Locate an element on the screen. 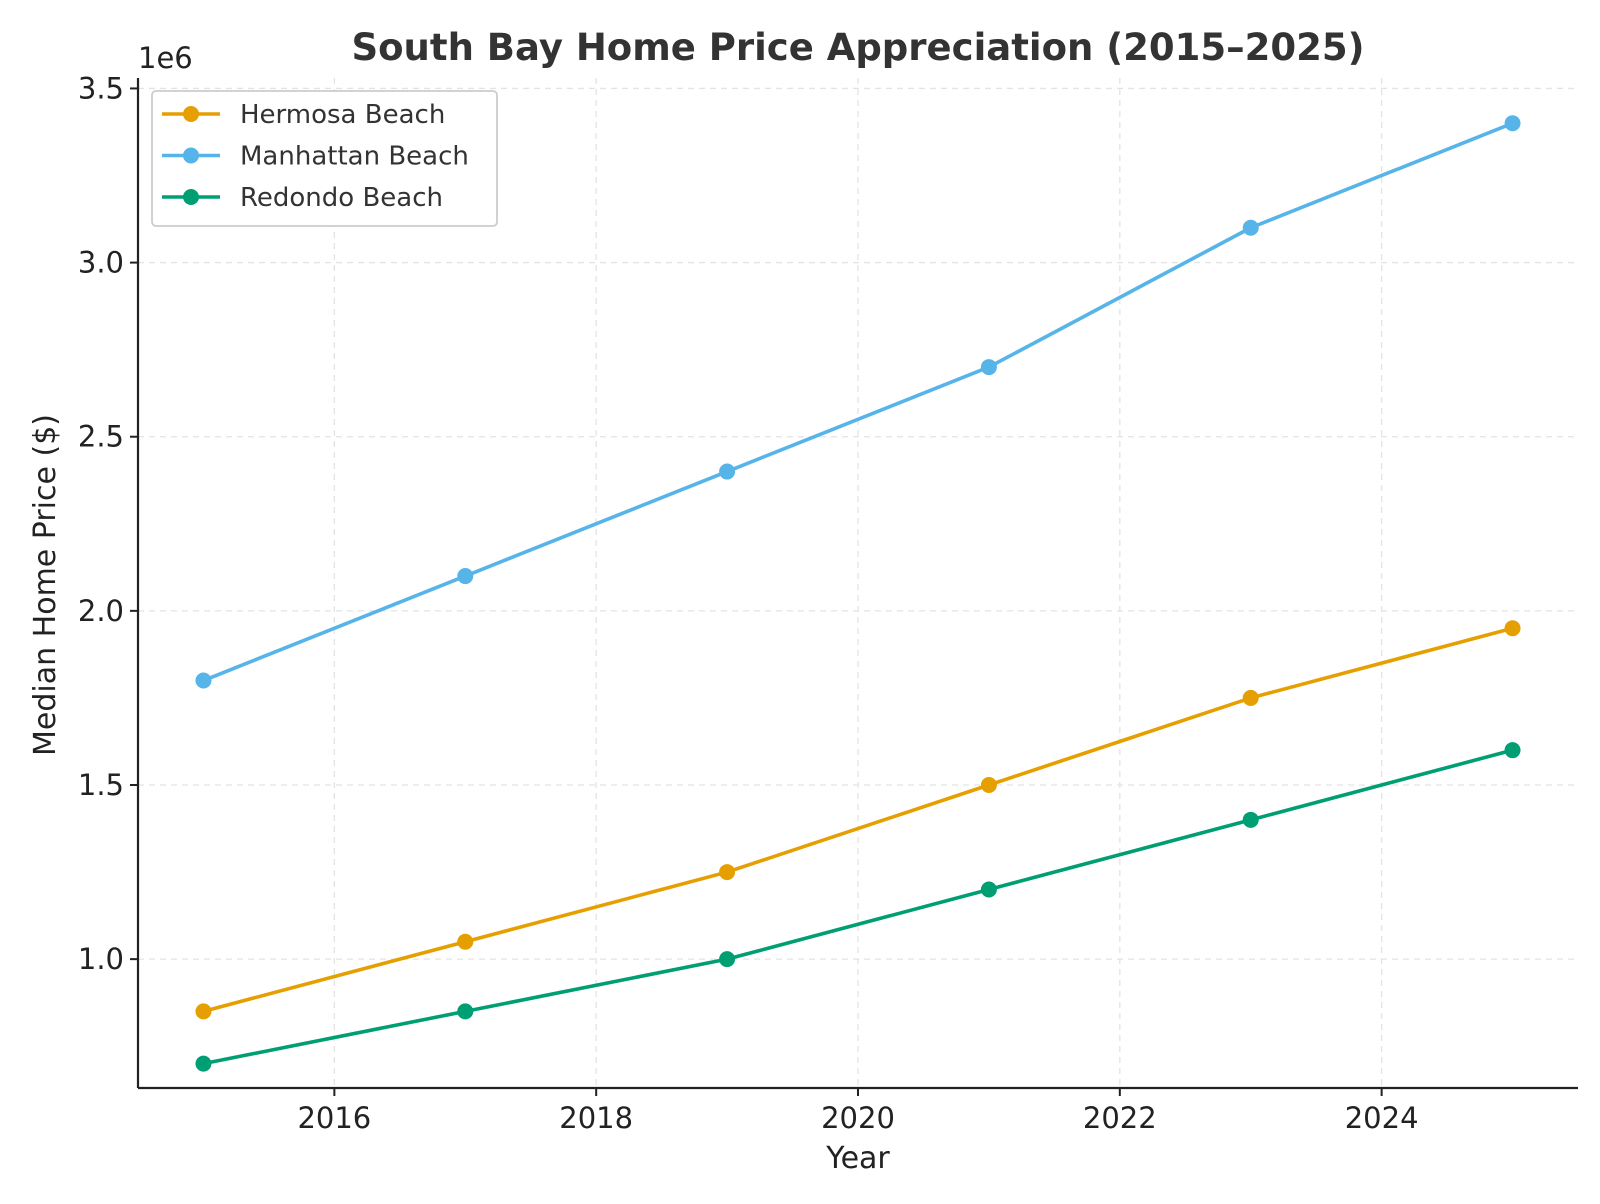 The height and width of the screenshot is (1204, 1600). x-axis-label: Year is located at coordinates (857, 1158).